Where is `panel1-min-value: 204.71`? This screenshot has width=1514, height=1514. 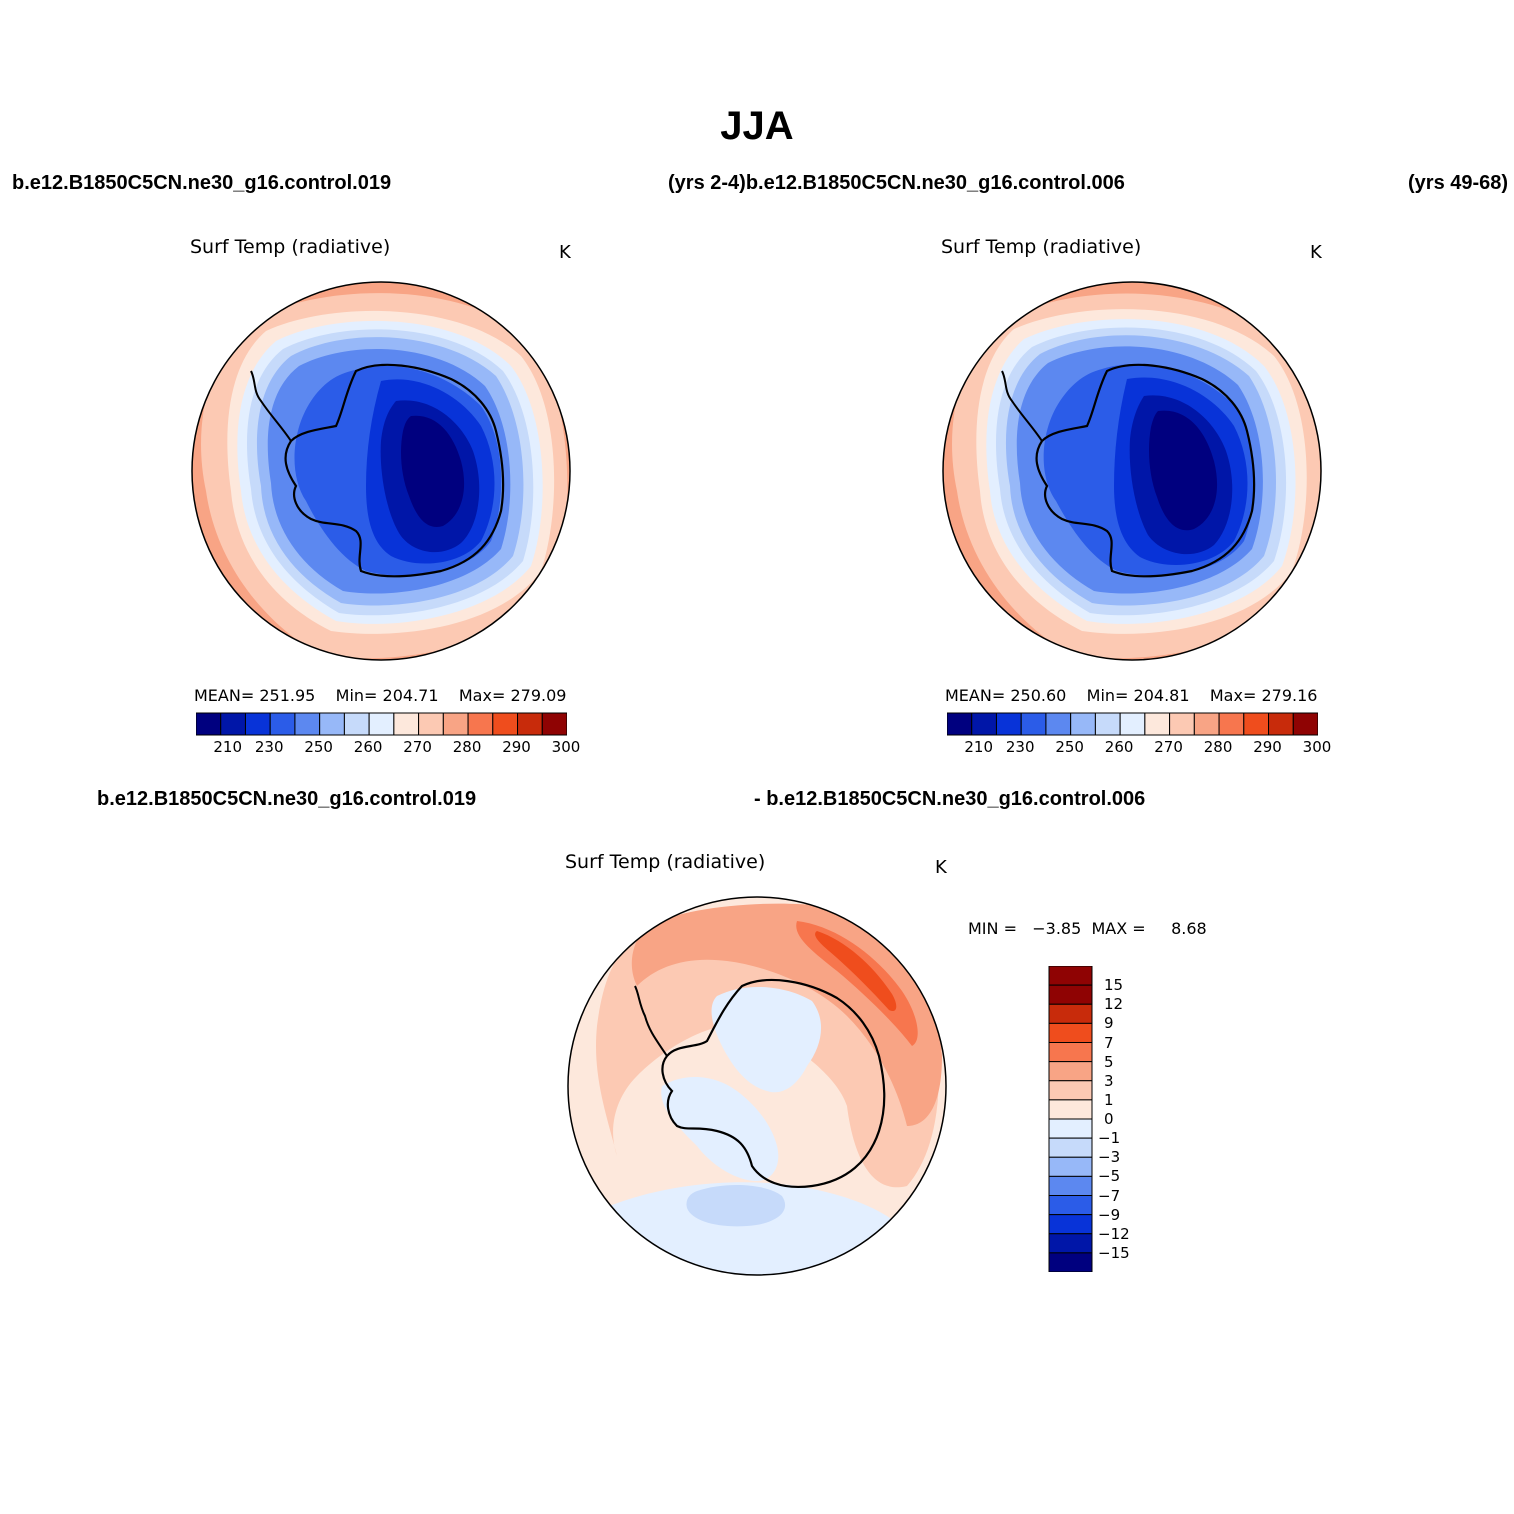
panel1-min-value: 204.71 is located at coordinates (410, 695).